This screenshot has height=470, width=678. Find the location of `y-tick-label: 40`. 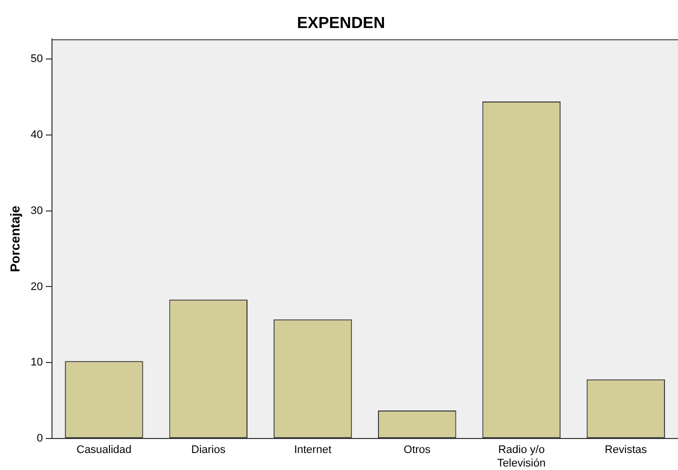

y-tick-label: 40 is located at coordinates (36, 134).